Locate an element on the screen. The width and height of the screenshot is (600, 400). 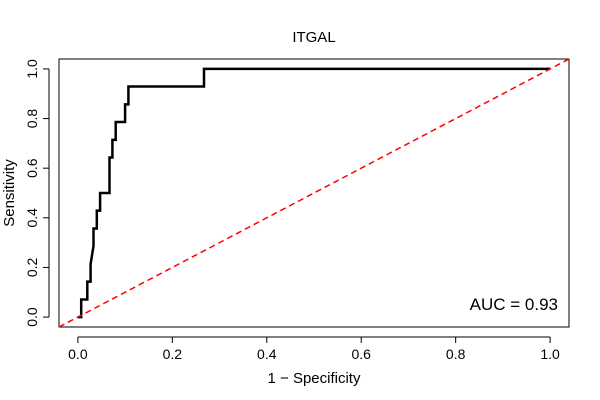
y-axis-label: Sensitivity is located at coordinates (9, 193).